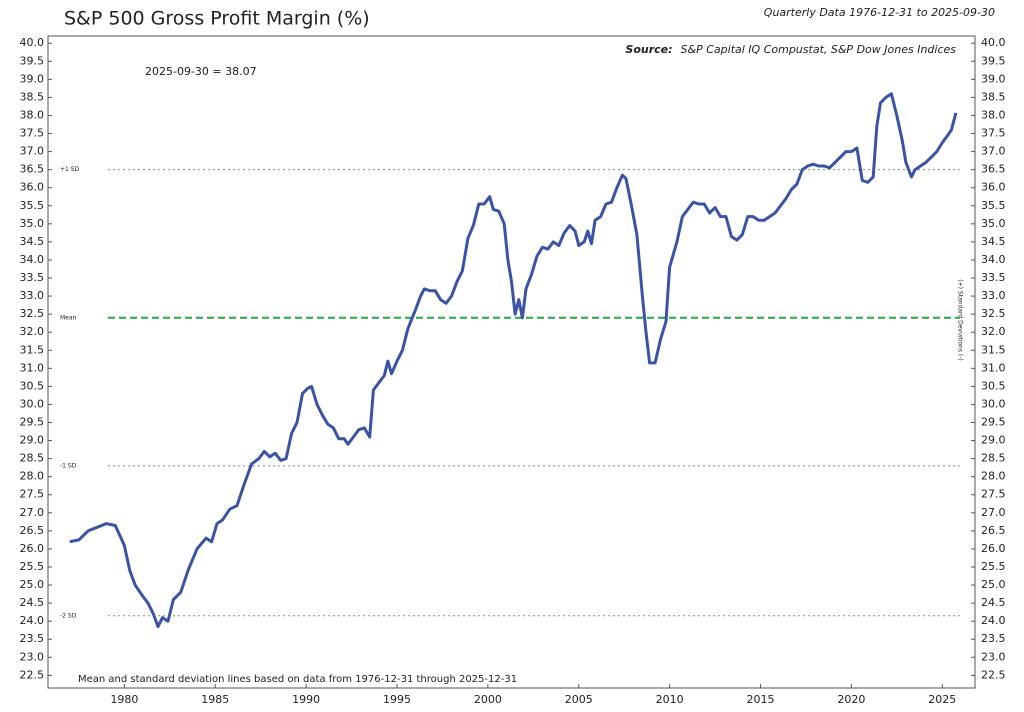 Image resolution: width=1024 pixels, height=712 pixels. What do you see at coordinates (32, 422) in the screenshot?
I see `y-tick-label: 29.5` at bounding box center [32, 422].